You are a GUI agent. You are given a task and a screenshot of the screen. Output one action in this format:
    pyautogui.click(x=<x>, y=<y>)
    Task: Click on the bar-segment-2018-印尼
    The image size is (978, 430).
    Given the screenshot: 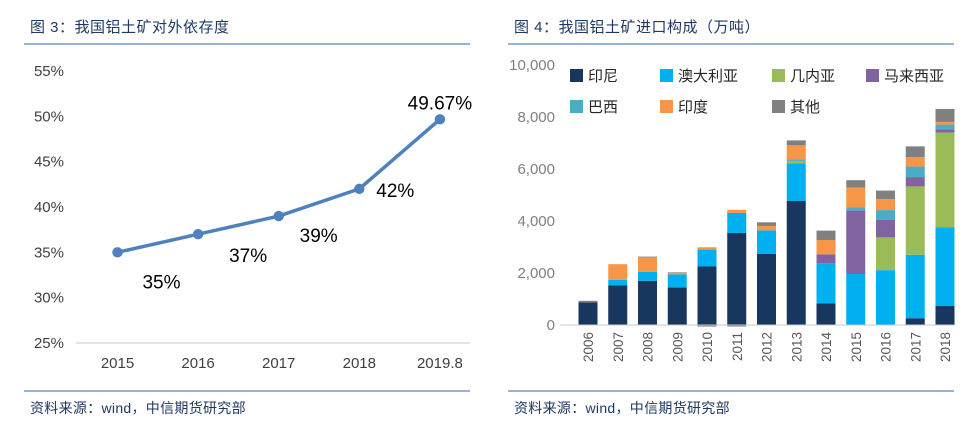 What is the action you would take?
    pyautogui.click(x=945, y=315)
    